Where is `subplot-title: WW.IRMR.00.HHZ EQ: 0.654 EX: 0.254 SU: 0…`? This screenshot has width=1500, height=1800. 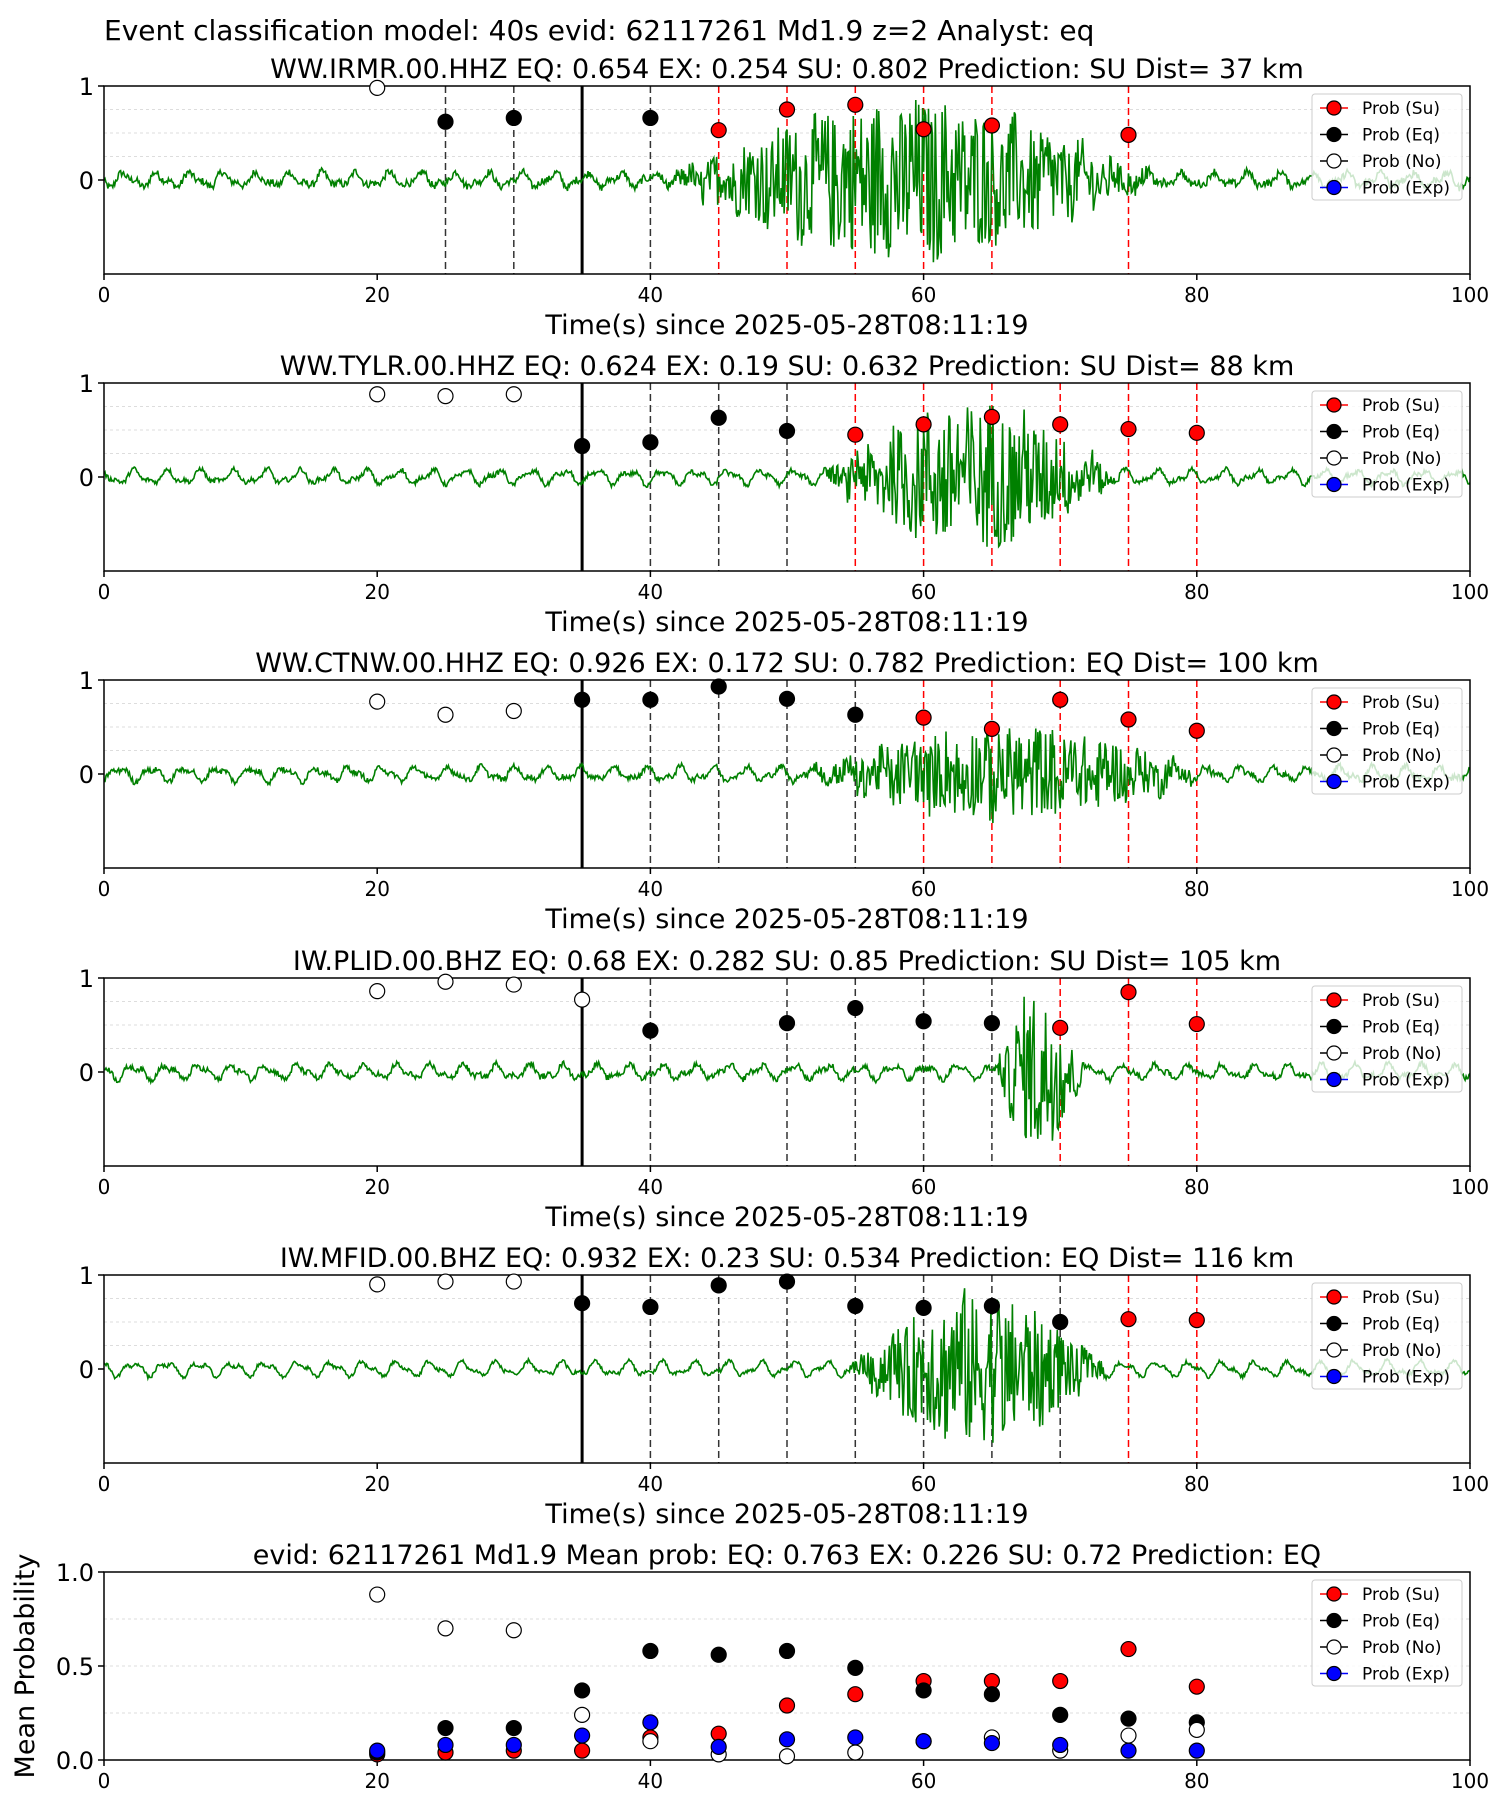
subplot-title: WW.IRMR.00.HHZ EQ: 0.654 EX: 0.254 SU: 0… is located at coordinates (787, 69).